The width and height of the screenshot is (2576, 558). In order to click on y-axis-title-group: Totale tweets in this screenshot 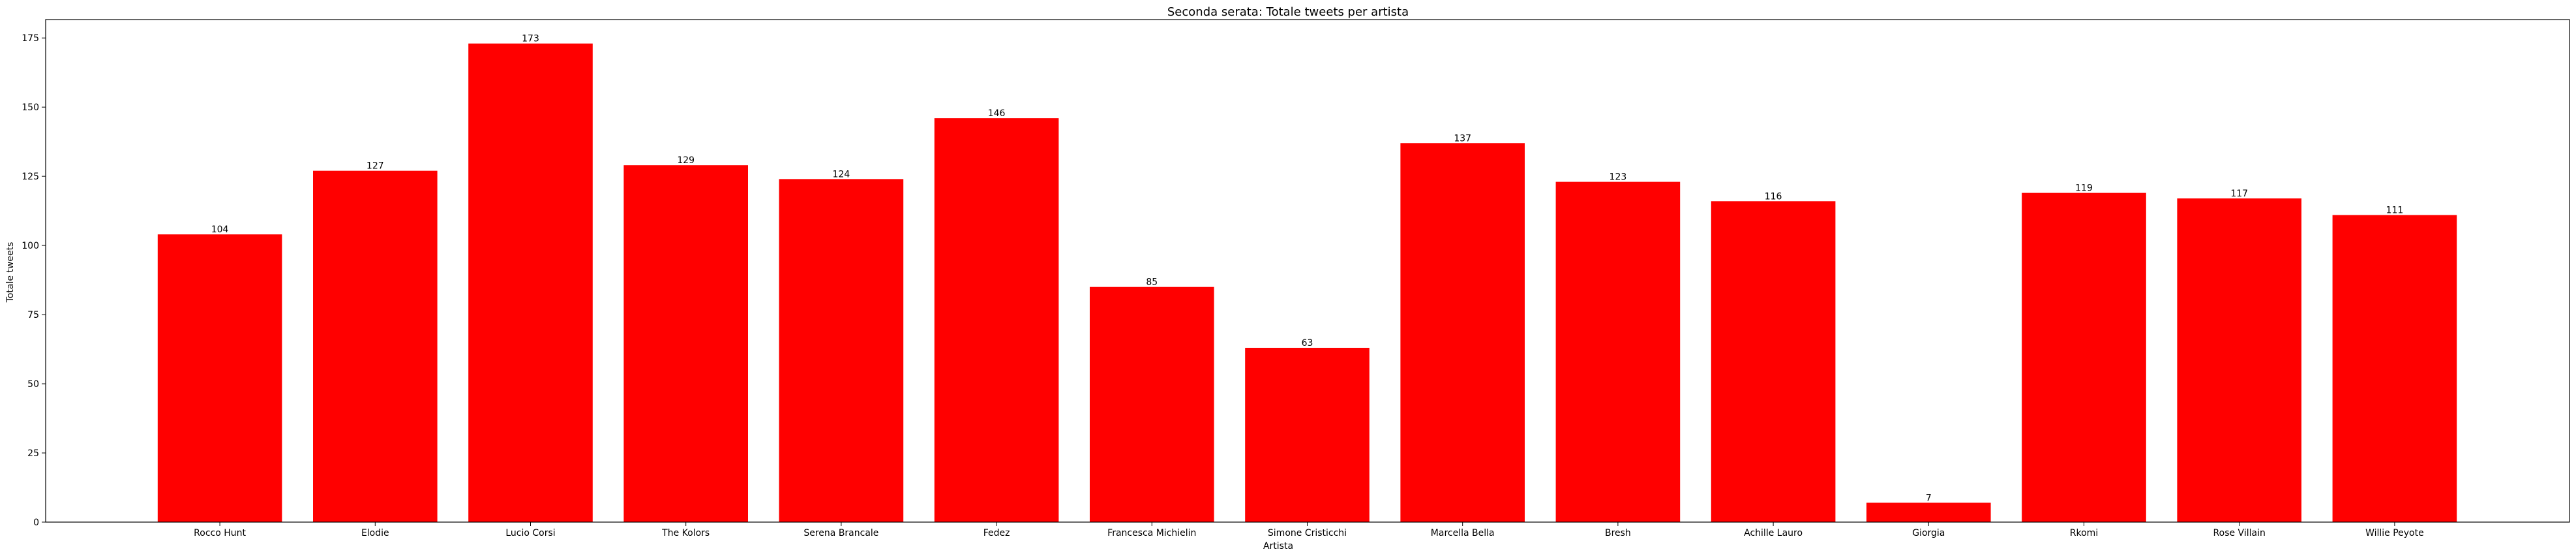, I will do `click(10, 272)`.